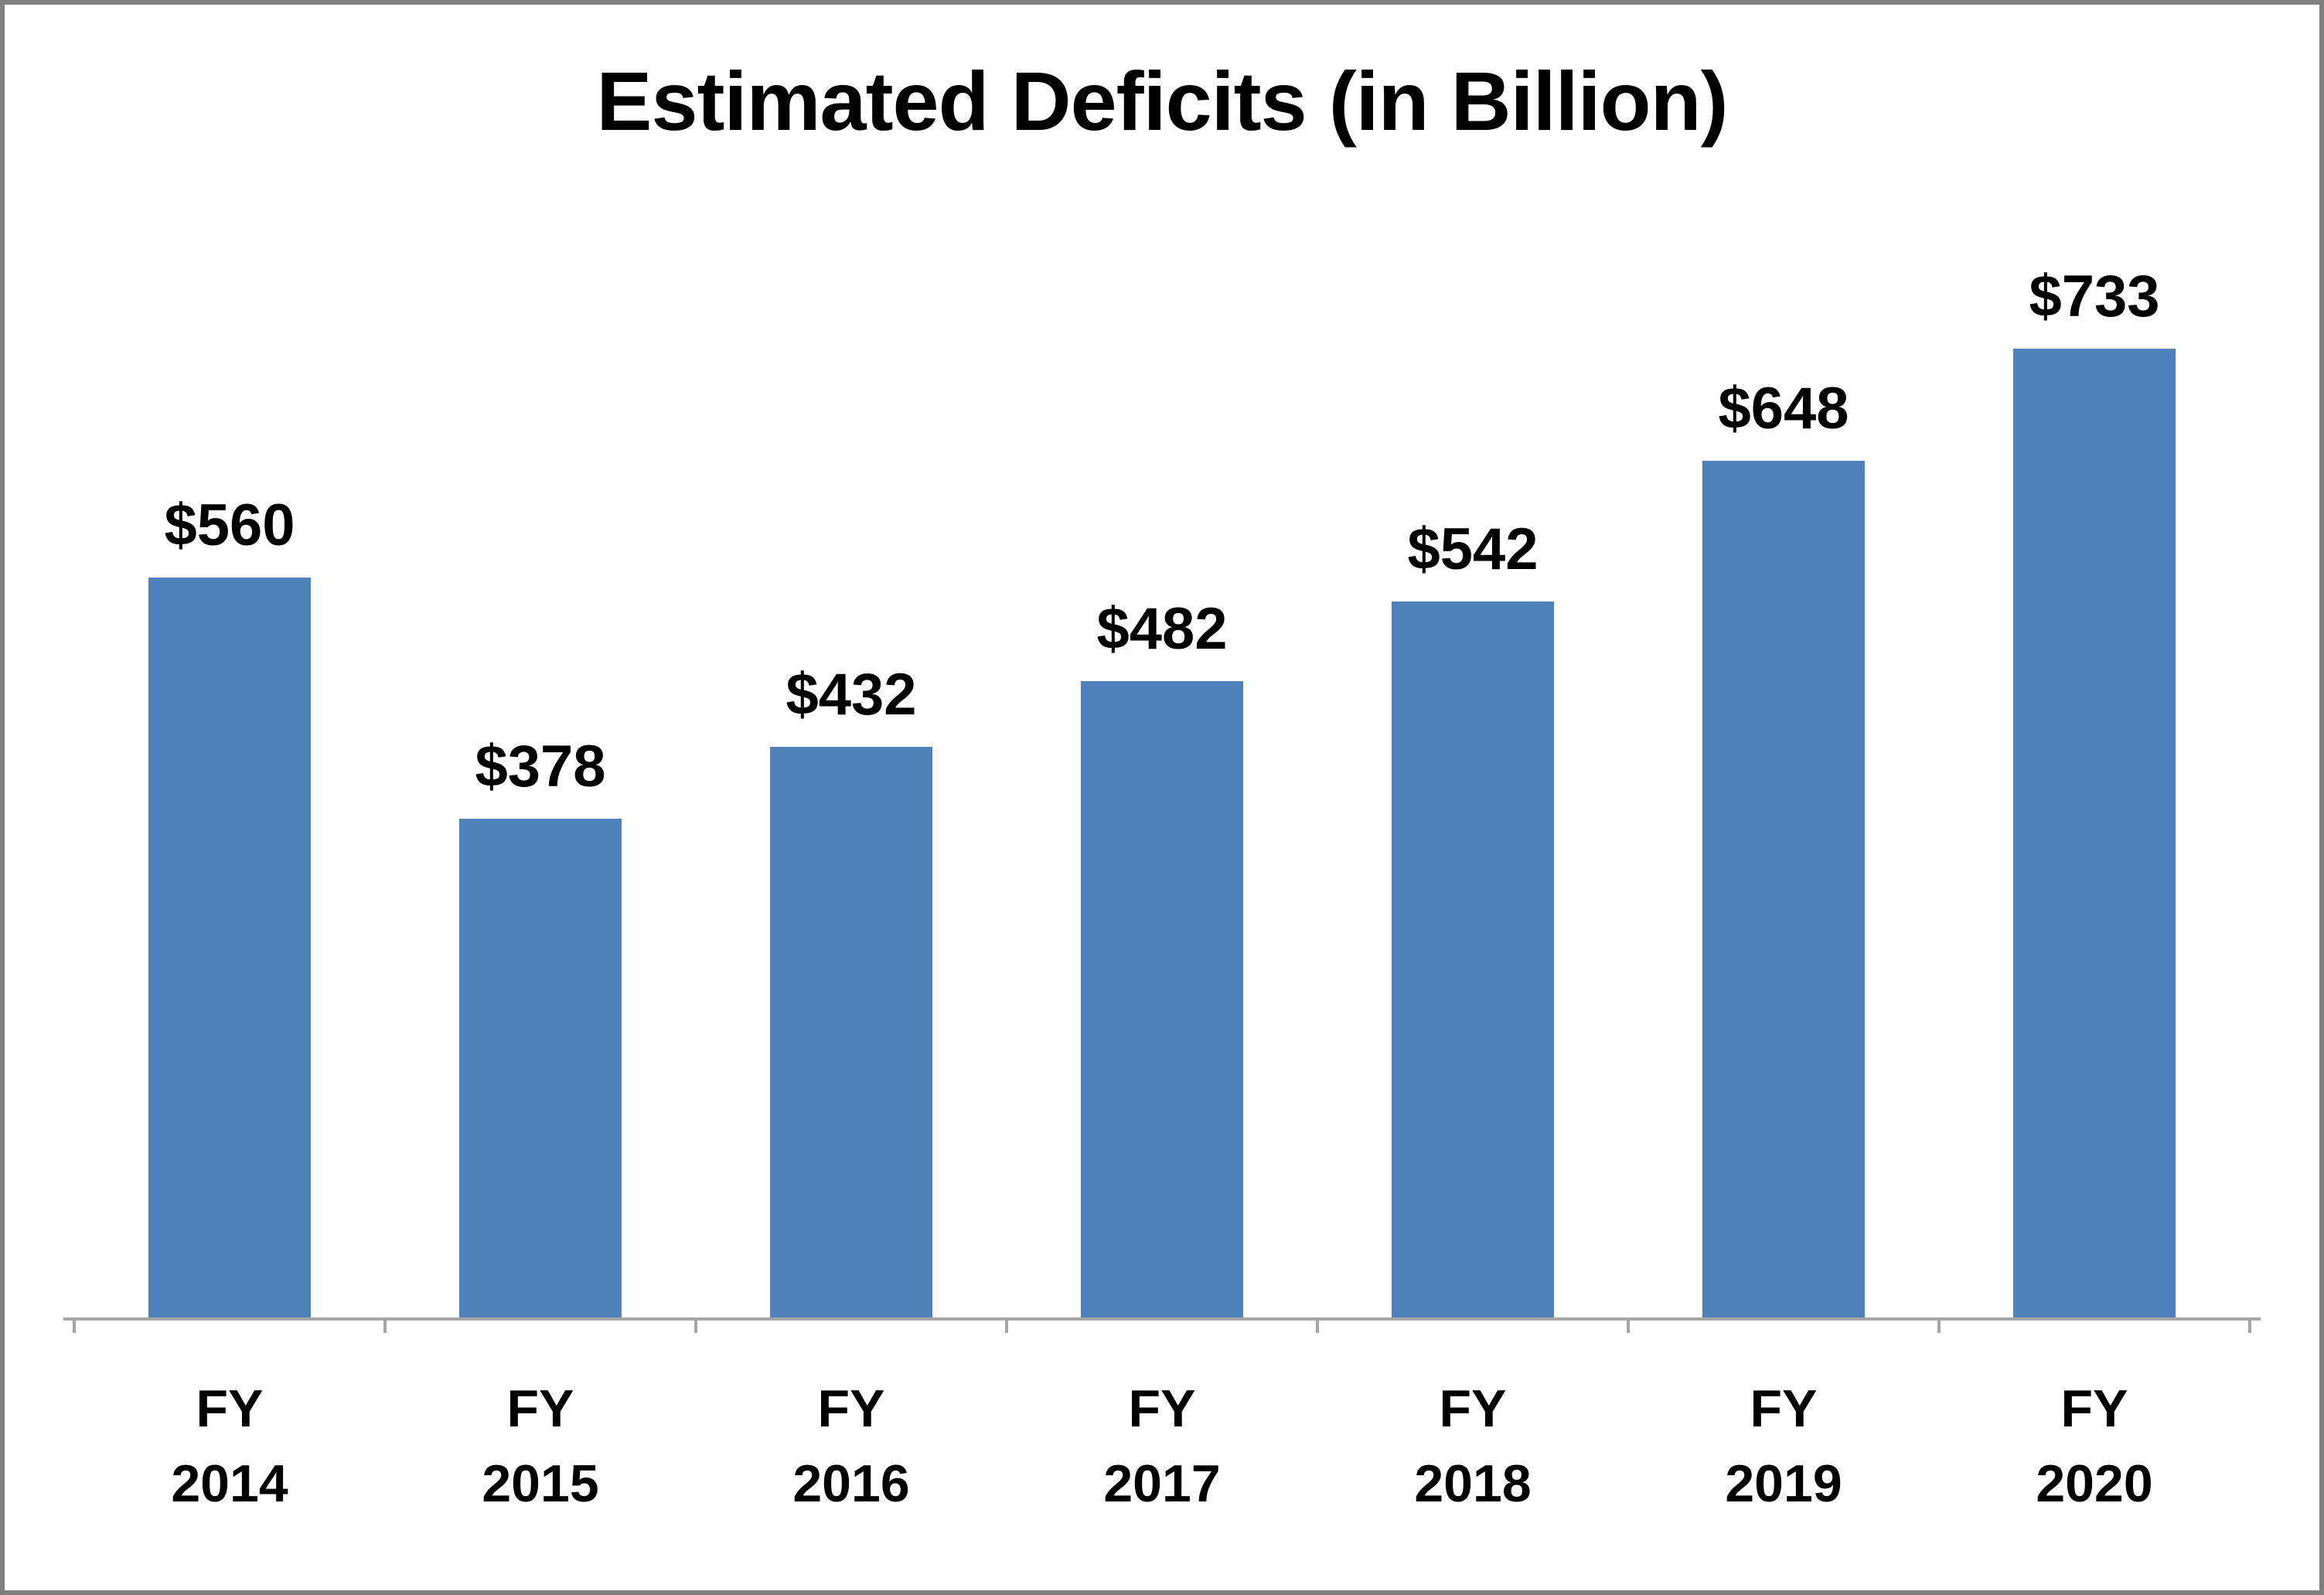  I want to click on x-axis-label: FY 2014, so click(230, 1446).